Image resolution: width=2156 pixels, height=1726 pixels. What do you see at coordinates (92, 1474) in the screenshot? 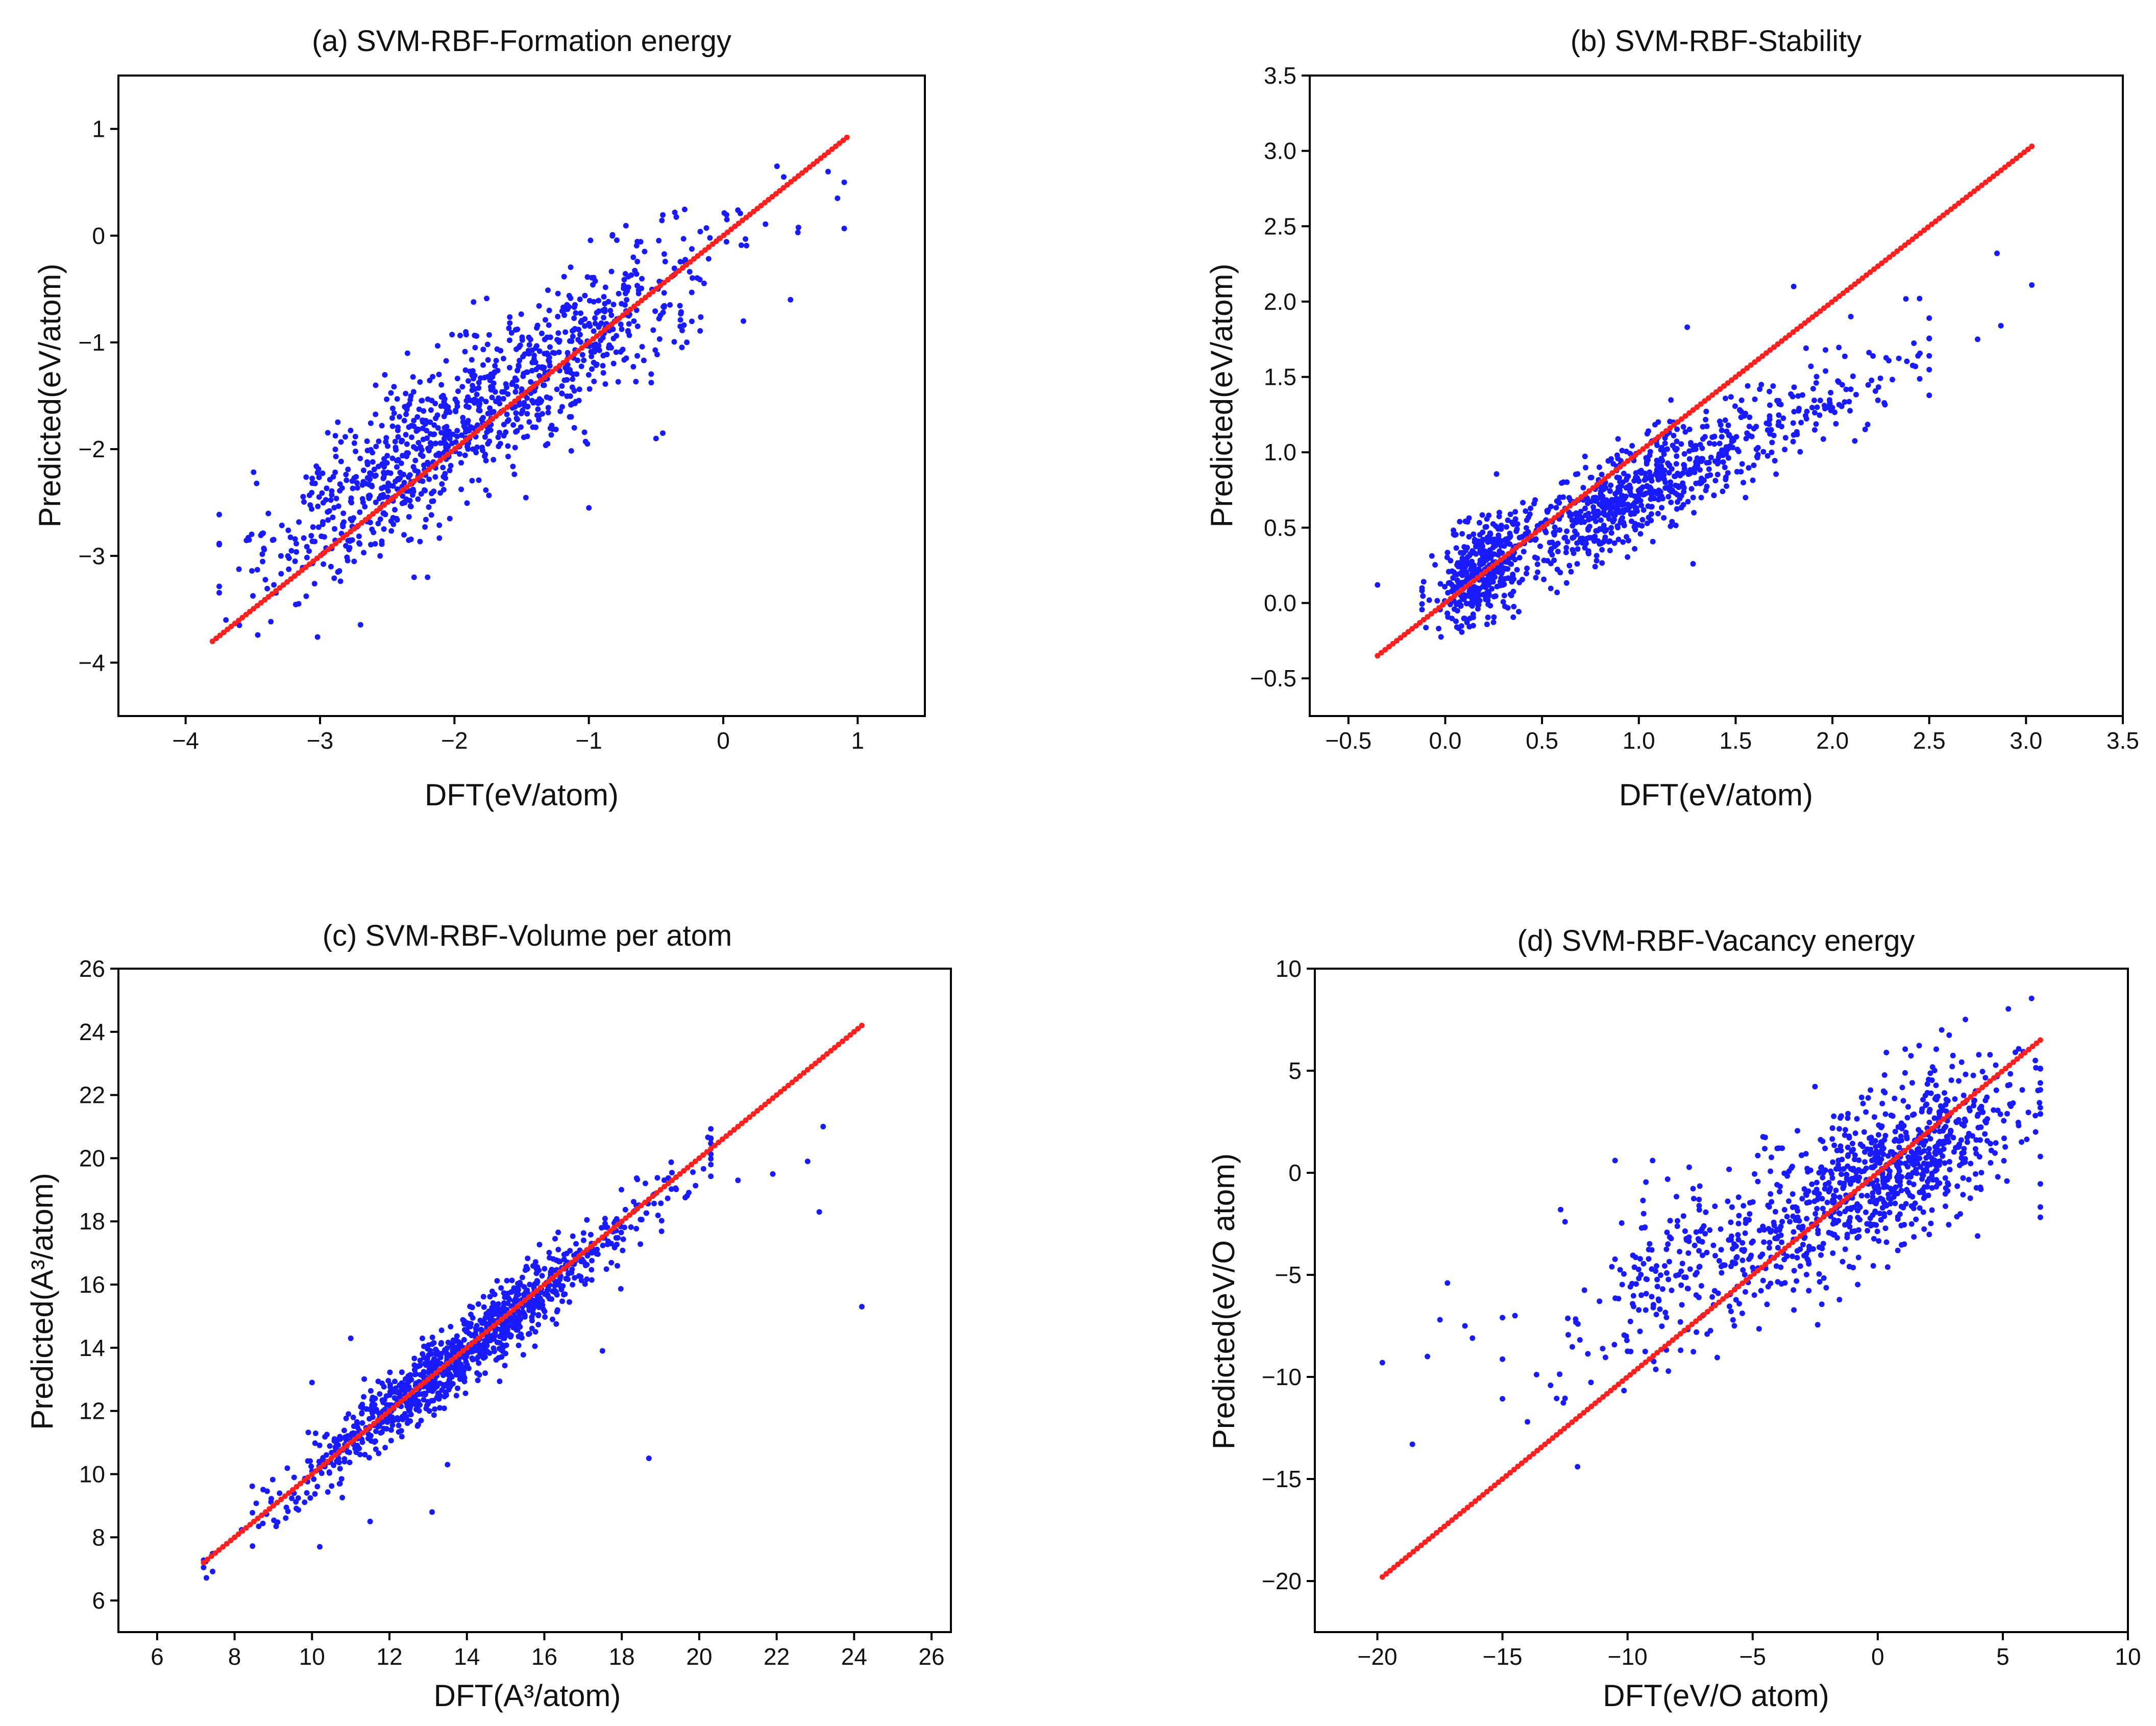
I see `panel-c-y-tick-label: 10` at bounding box center [92, 1474].